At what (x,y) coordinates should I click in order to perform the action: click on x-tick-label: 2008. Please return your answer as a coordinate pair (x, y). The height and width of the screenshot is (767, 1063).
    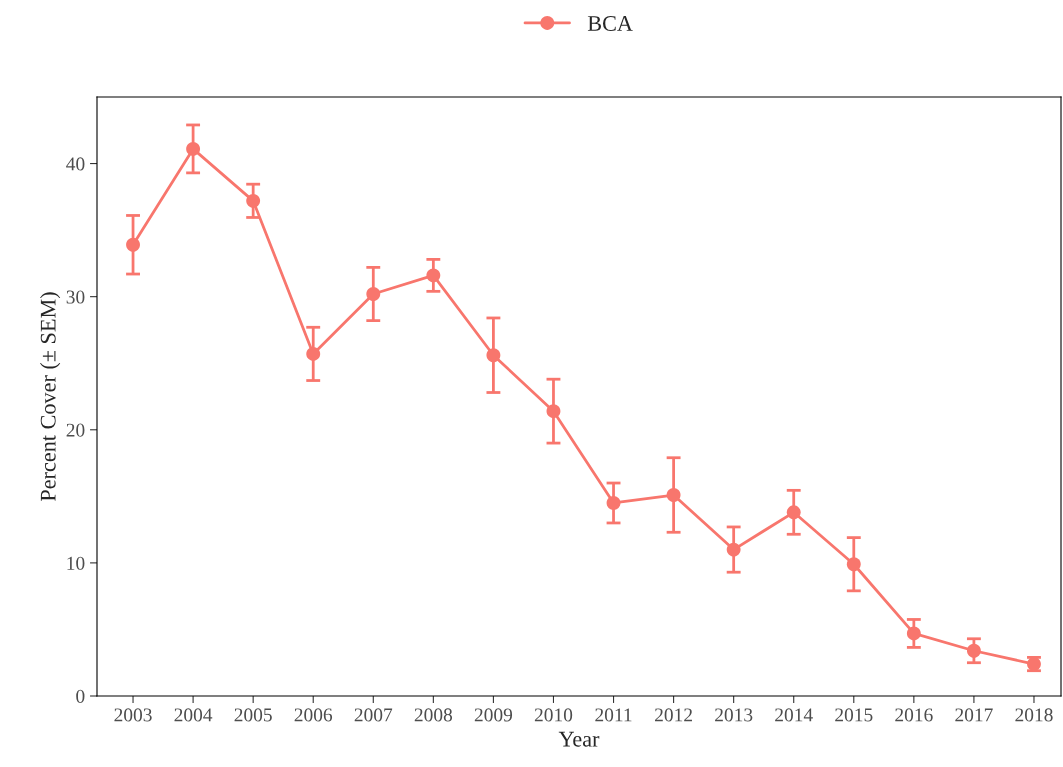
    Looking at the image, I should click on (433, 715).